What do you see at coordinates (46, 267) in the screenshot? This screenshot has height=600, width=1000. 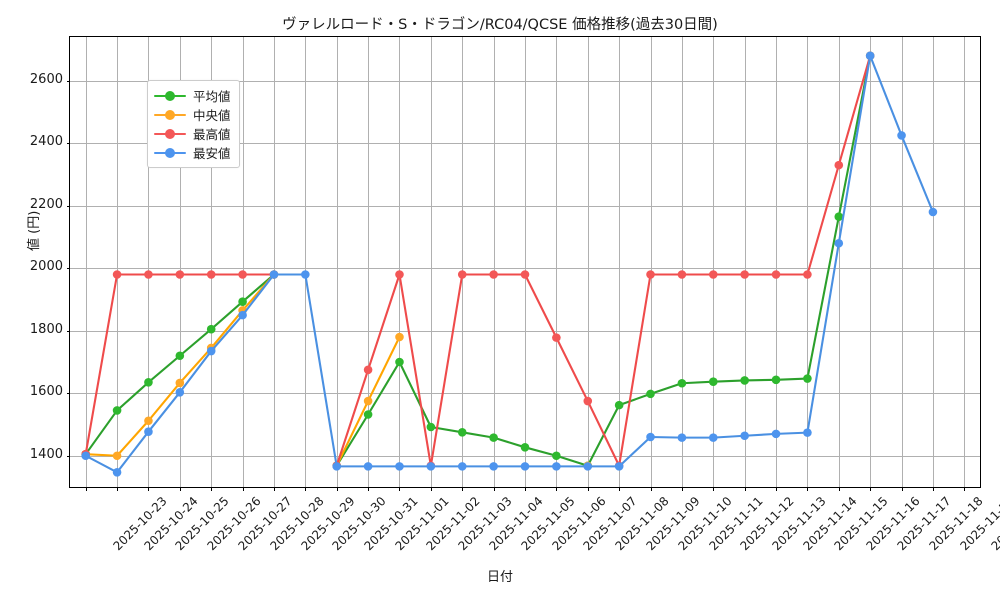 I see `y-tick-label: 2000` at bounding box center [46, 267].